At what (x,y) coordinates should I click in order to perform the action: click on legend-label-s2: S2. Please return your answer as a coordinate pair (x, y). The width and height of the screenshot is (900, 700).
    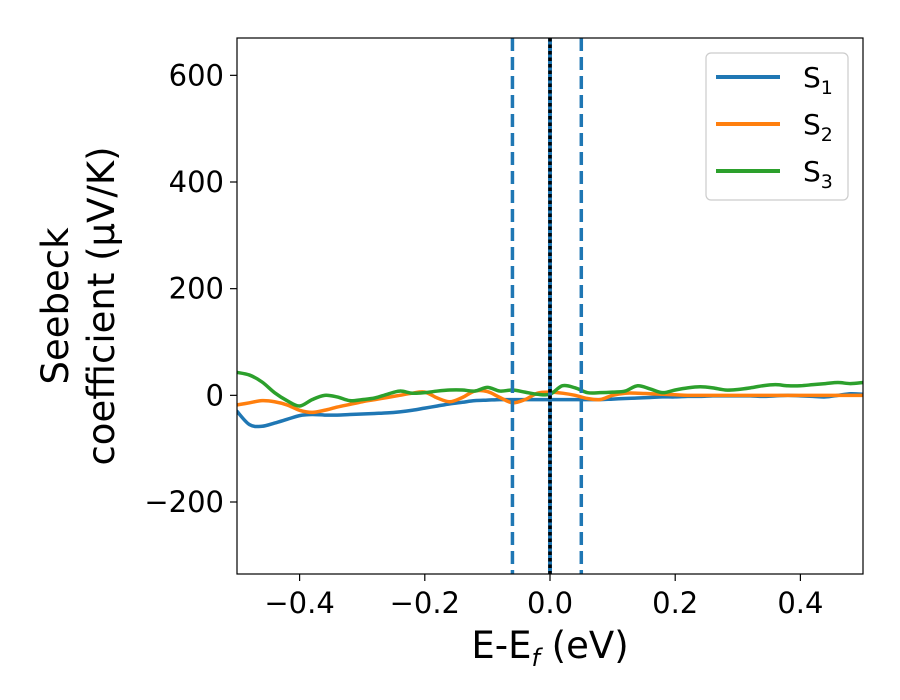
    Looking at the image, I should click on (818, 127).